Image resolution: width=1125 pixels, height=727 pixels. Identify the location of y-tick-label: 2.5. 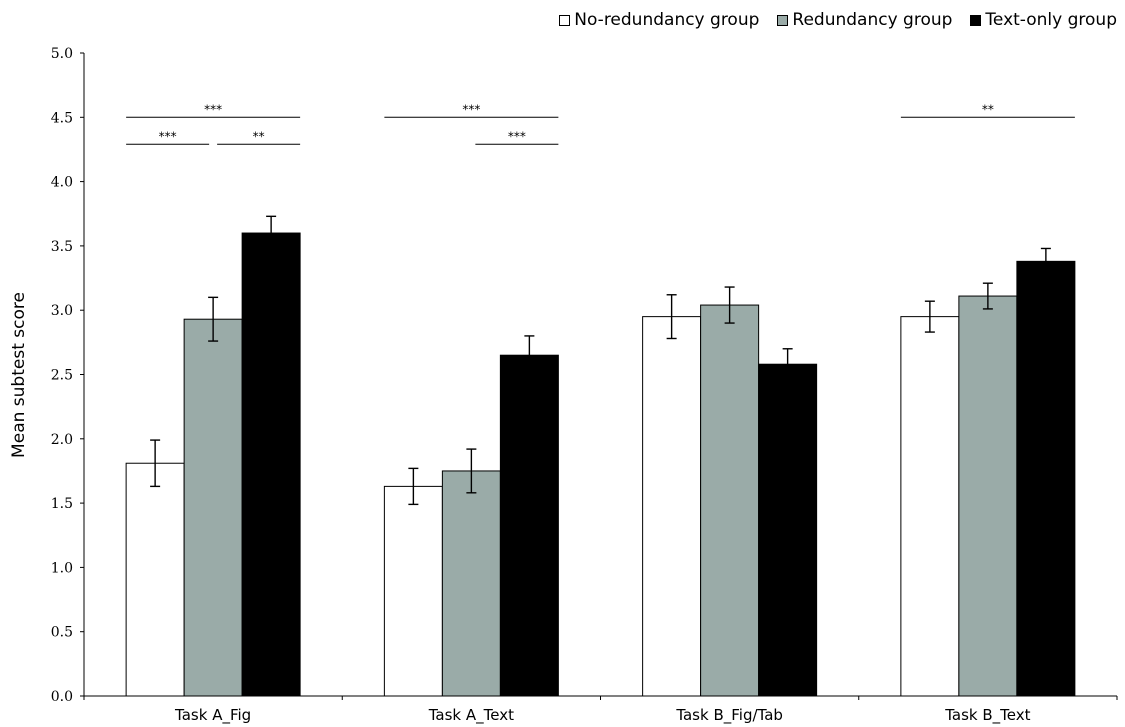
(62, 376).